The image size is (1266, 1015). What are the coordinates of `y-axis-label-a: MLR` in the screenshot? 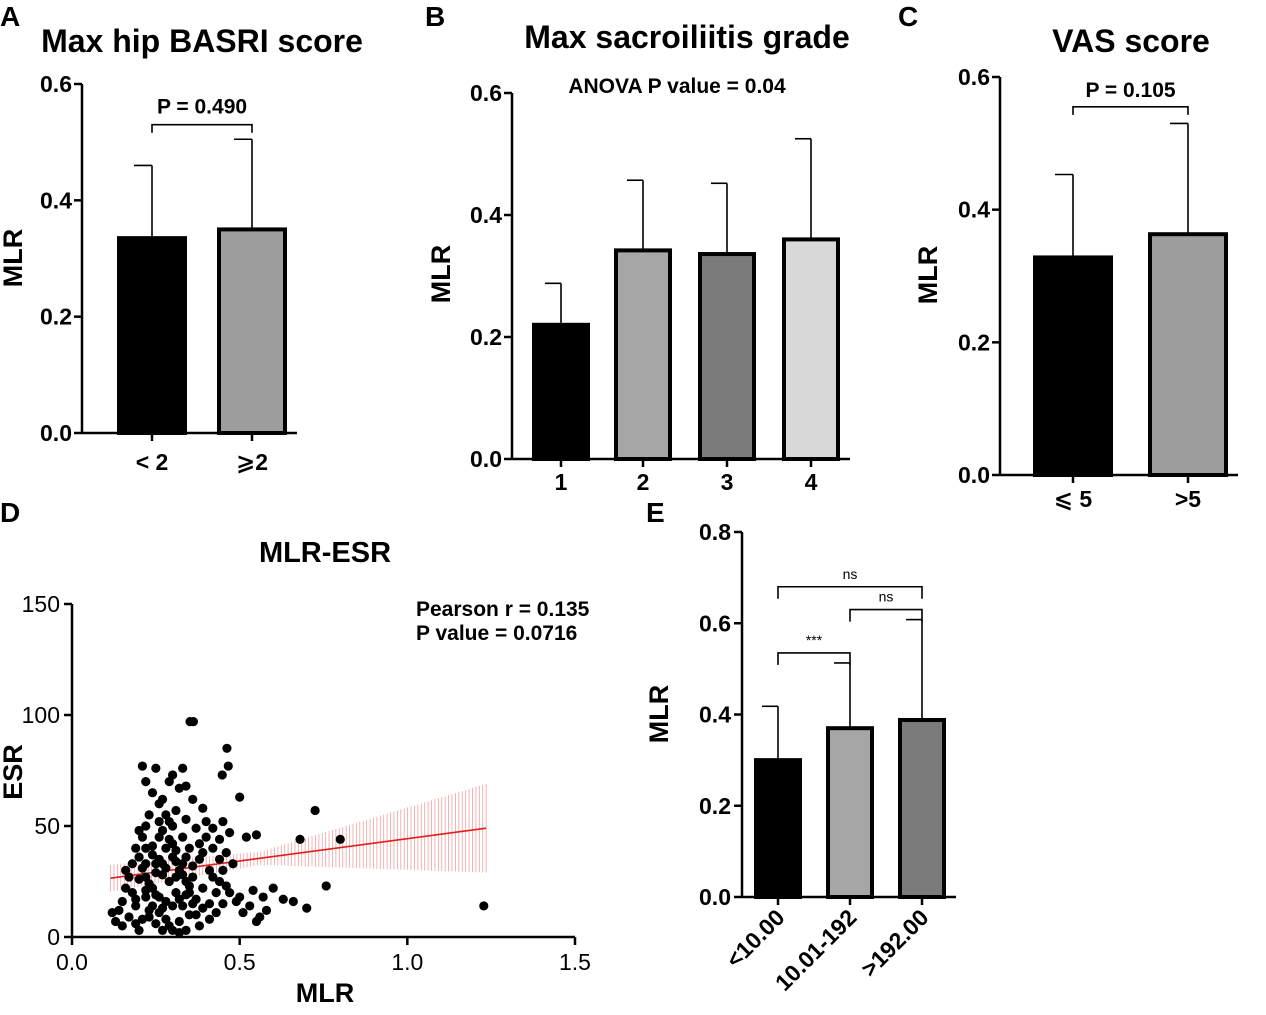 It's located at (14, 258).